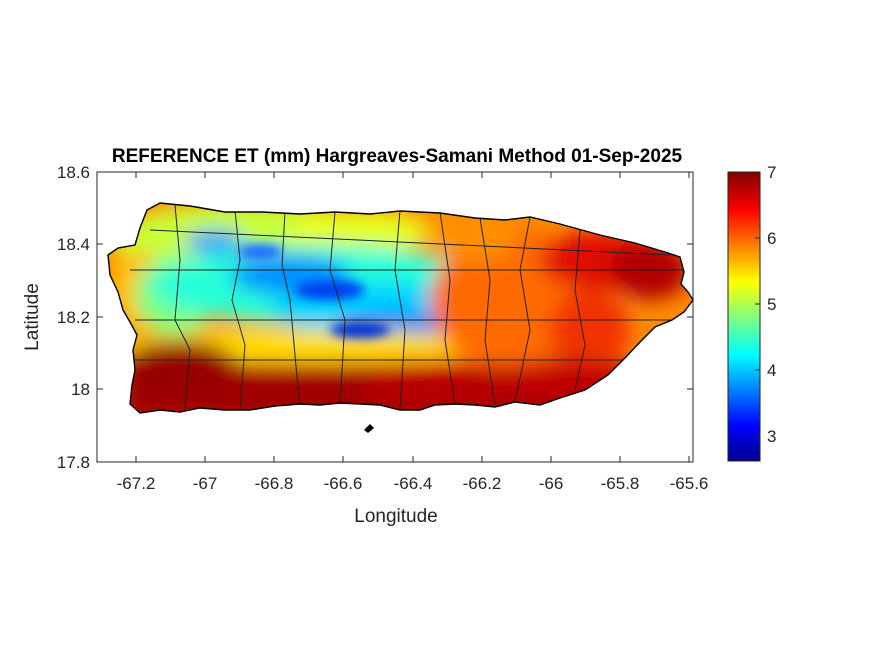 This screenshot has height=661, width=875. What do you see at coordinates (551, 483) in the screenshot?
I see `x-tick-label: -66` at bounding box center [551, 483].